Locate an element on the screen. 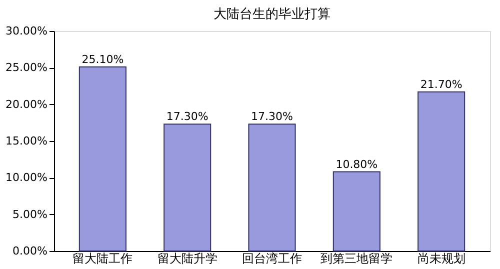  y-tick-label: 0.00% is located at coordinates (30, 251).